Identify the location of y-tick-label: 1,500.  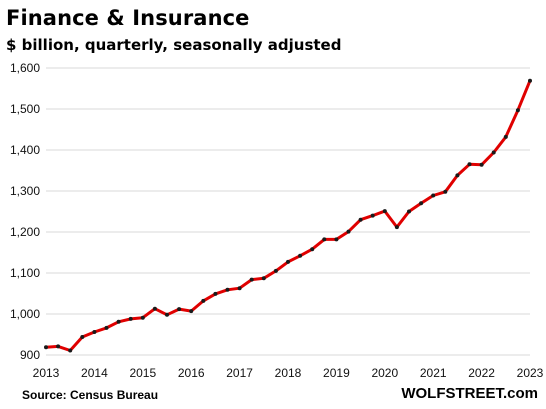
(25, 109).